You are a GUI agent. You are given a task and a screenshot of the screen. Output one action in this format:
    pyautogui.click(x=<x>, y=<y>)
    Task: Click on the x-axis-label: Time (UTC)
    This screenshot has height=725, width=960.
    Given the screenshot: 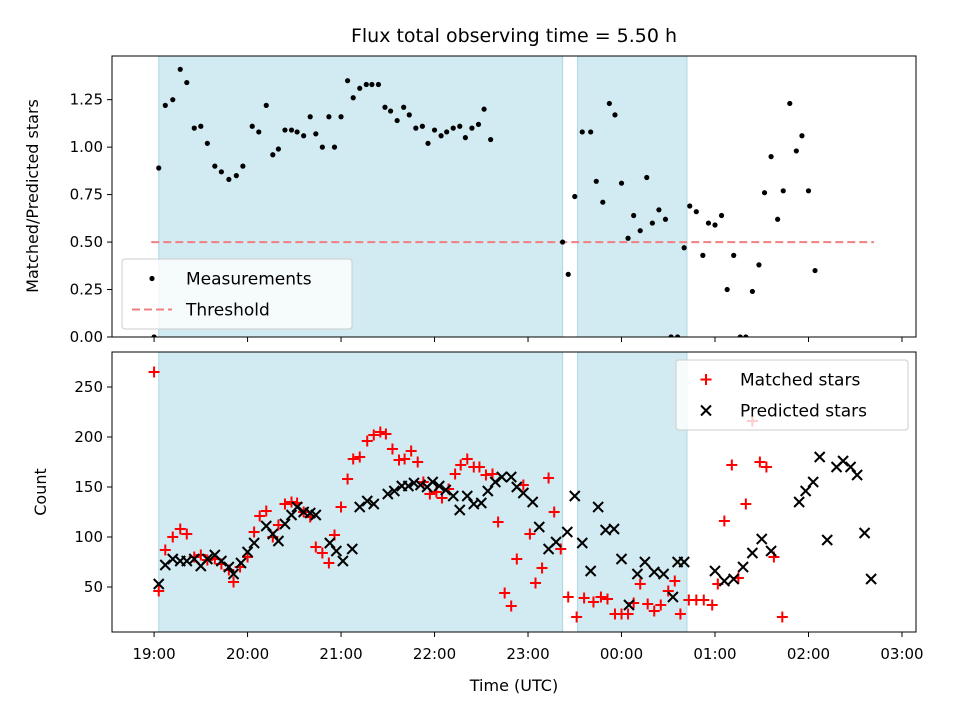 What is the action you would take?
    pyautogui.click(x=513, y=685)
    